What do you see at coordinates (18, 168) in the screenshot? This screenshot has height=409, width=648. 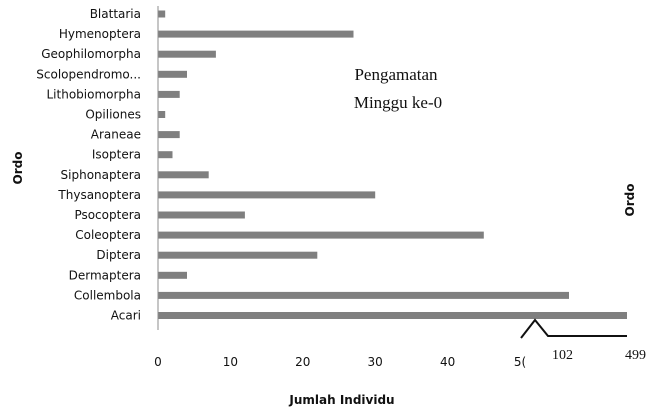 I see `y-axis-title: Ordo` at bounding box center [18, 168].